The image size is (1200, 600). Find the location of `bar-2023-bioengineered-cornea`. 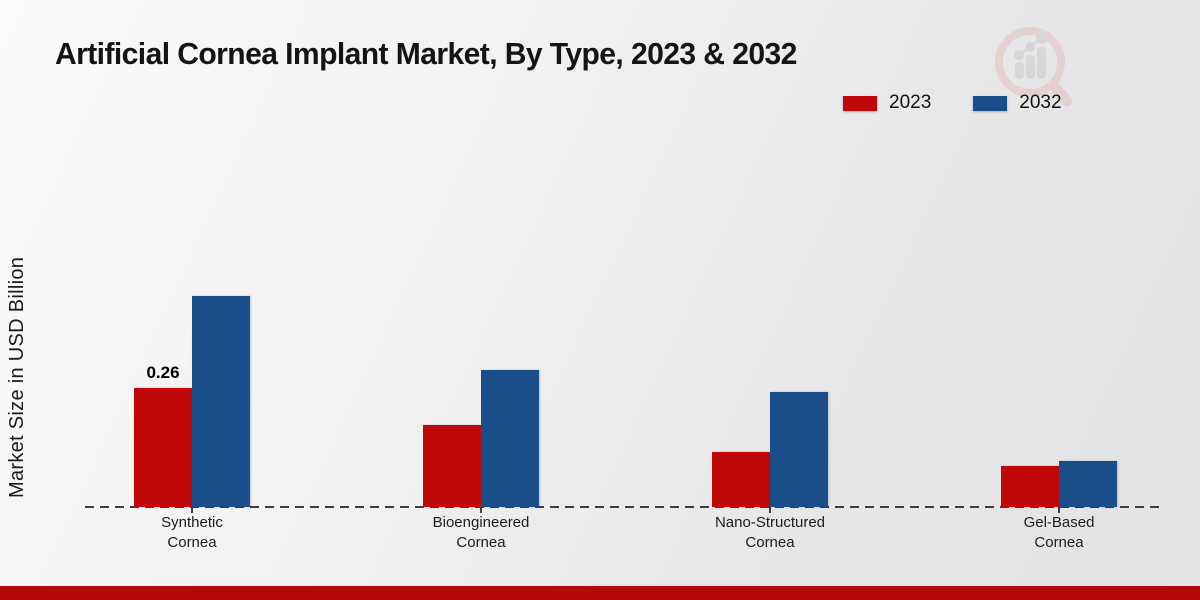

bar-2023-bioengineered-cornea is located at coordinates (452, 466).